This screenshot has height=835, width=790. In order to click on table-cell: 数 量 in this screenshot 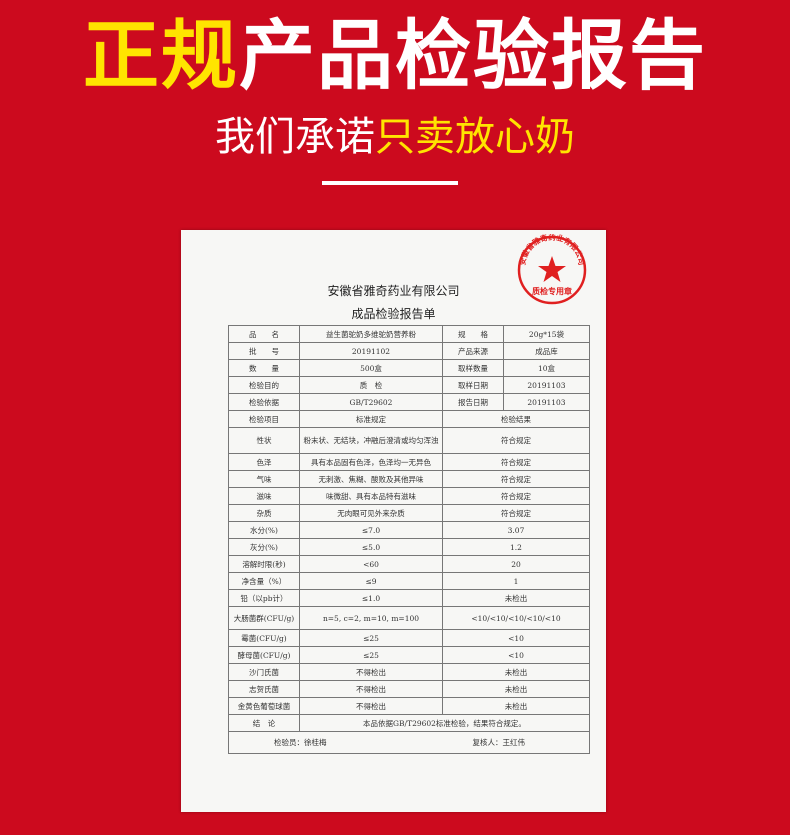, I will do `click(264, 368)`.